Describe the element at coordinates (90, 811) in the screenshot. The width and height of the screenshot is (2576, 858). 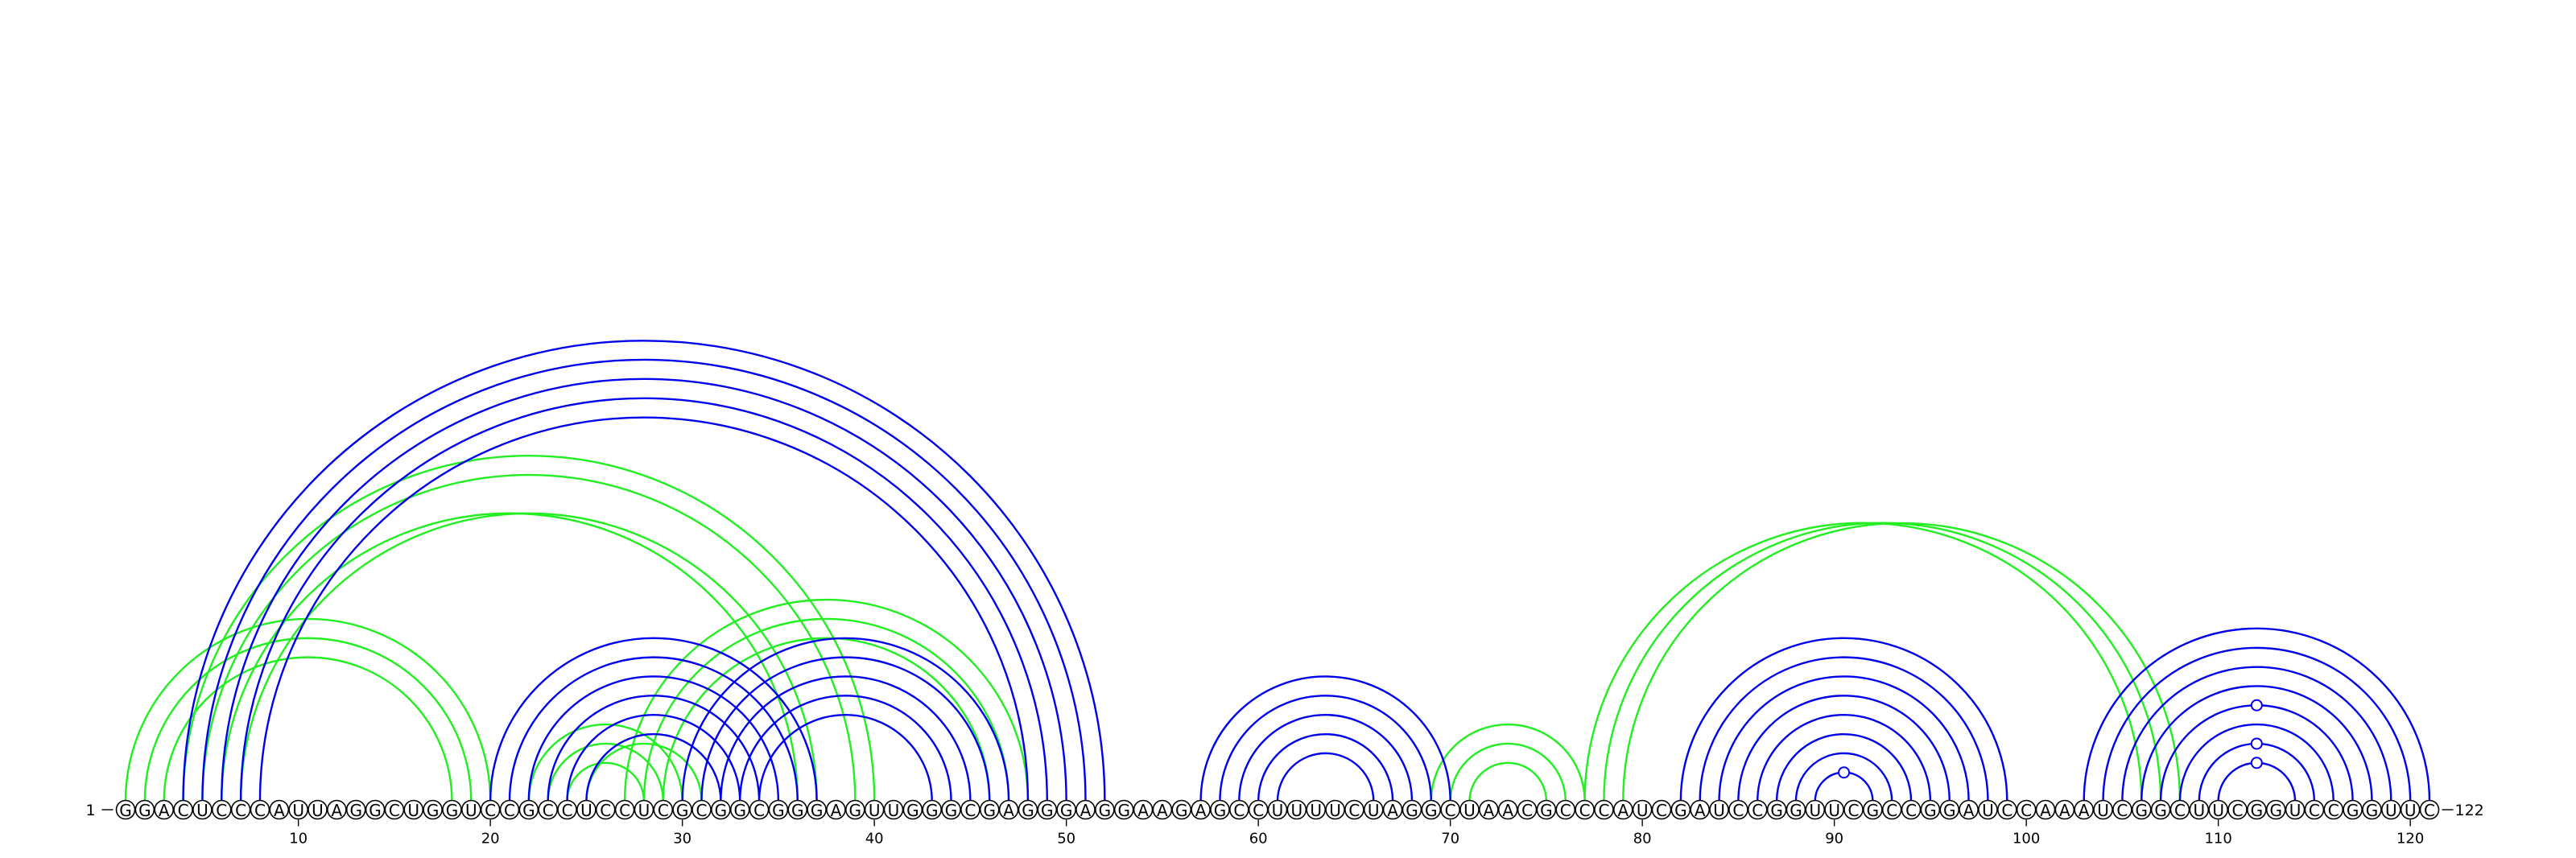
I see `sequence-start-label: 1` at that location.